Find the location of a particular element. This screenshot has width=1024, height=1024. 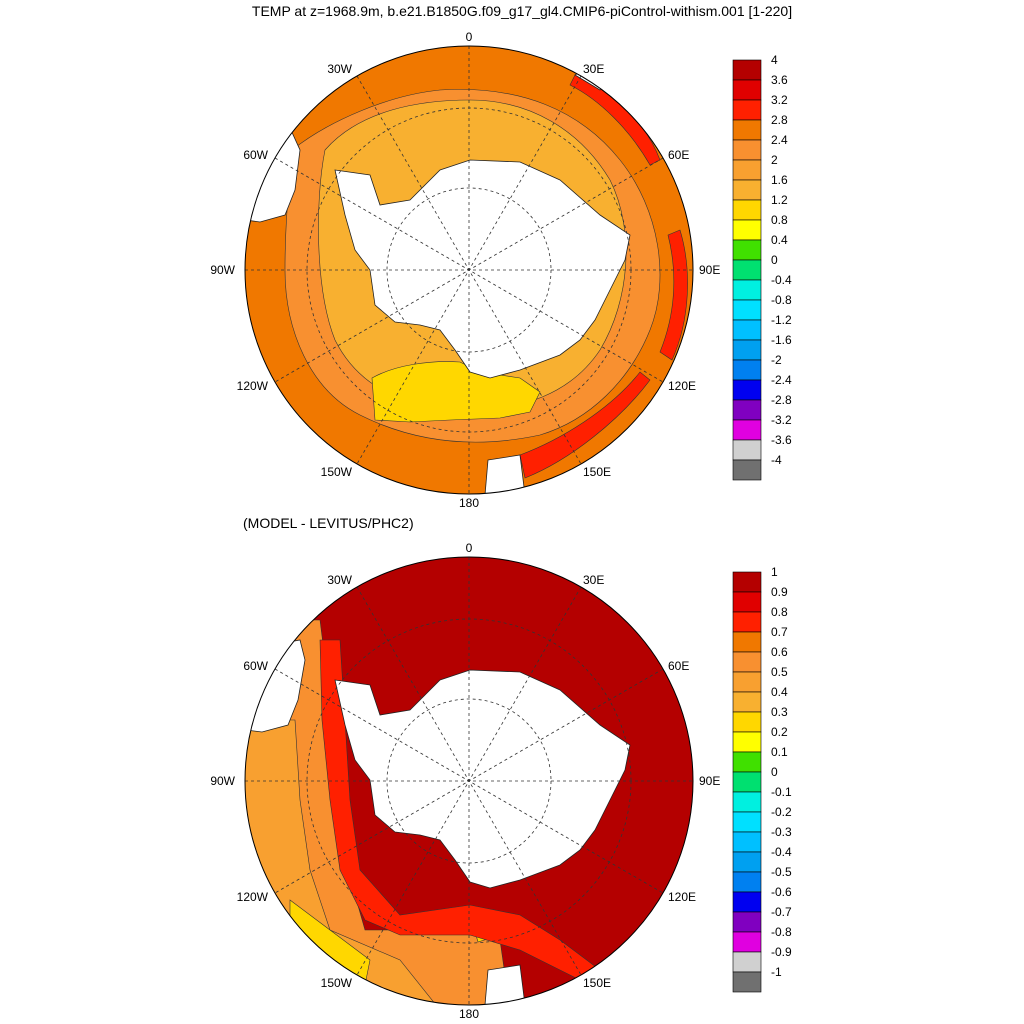

top-colorbar-label: 1.2 is located at coordinates (779, 200).